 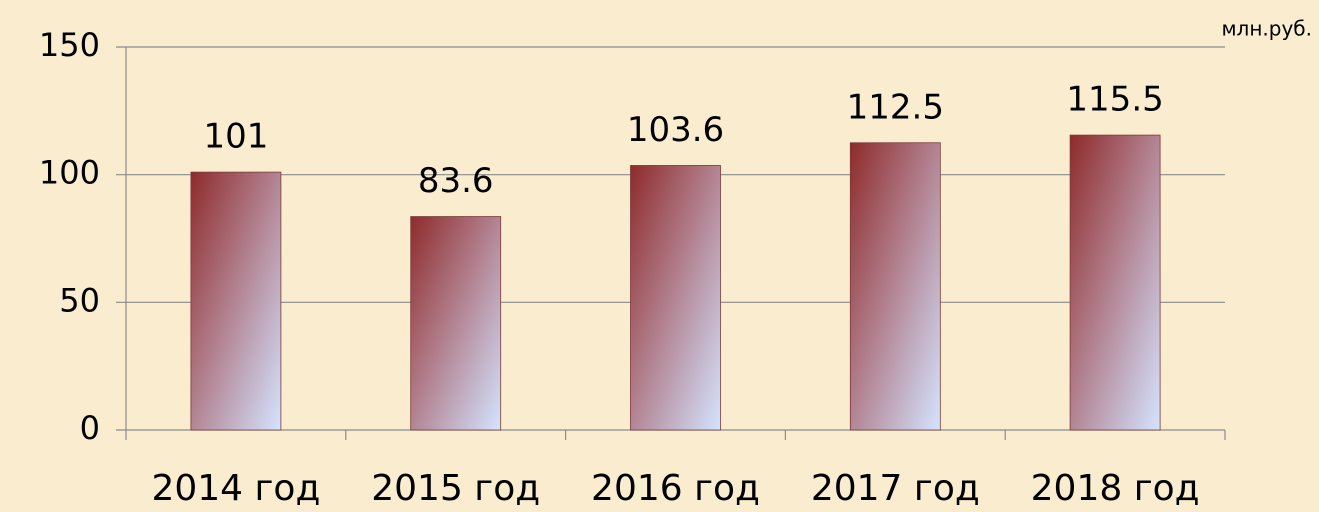 I want to click on x-tick-label: 2014 год, so click(x=235, y=488).